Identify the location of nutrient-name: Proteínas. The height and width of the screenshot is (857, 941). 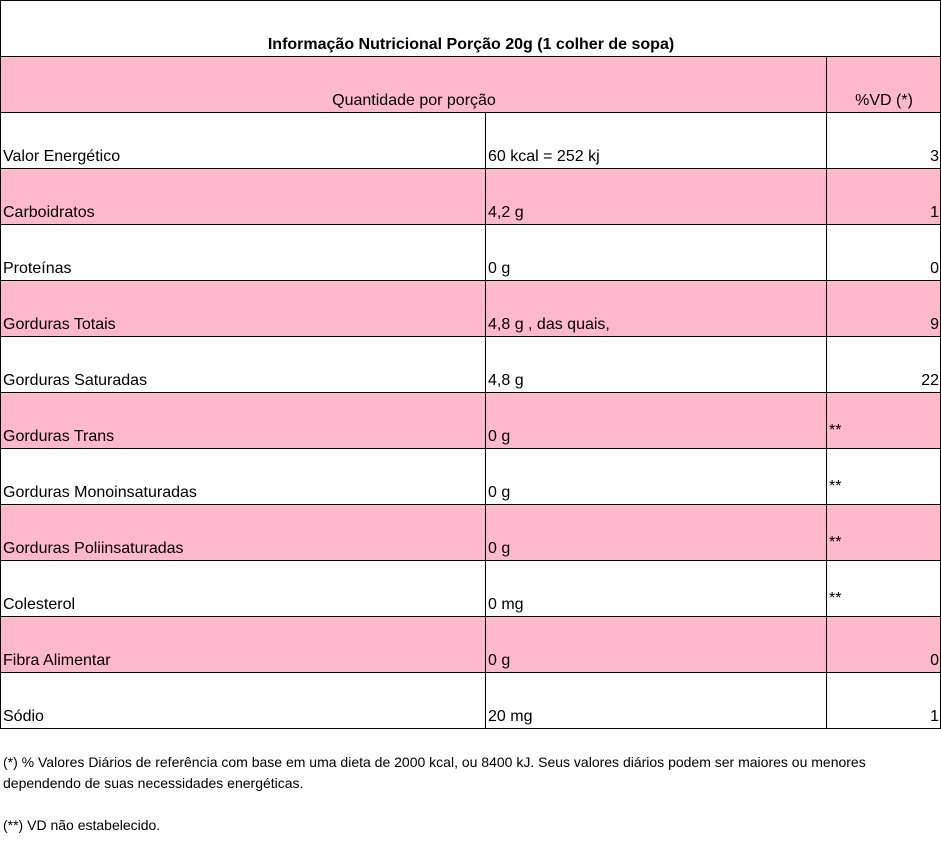
(243, 252).